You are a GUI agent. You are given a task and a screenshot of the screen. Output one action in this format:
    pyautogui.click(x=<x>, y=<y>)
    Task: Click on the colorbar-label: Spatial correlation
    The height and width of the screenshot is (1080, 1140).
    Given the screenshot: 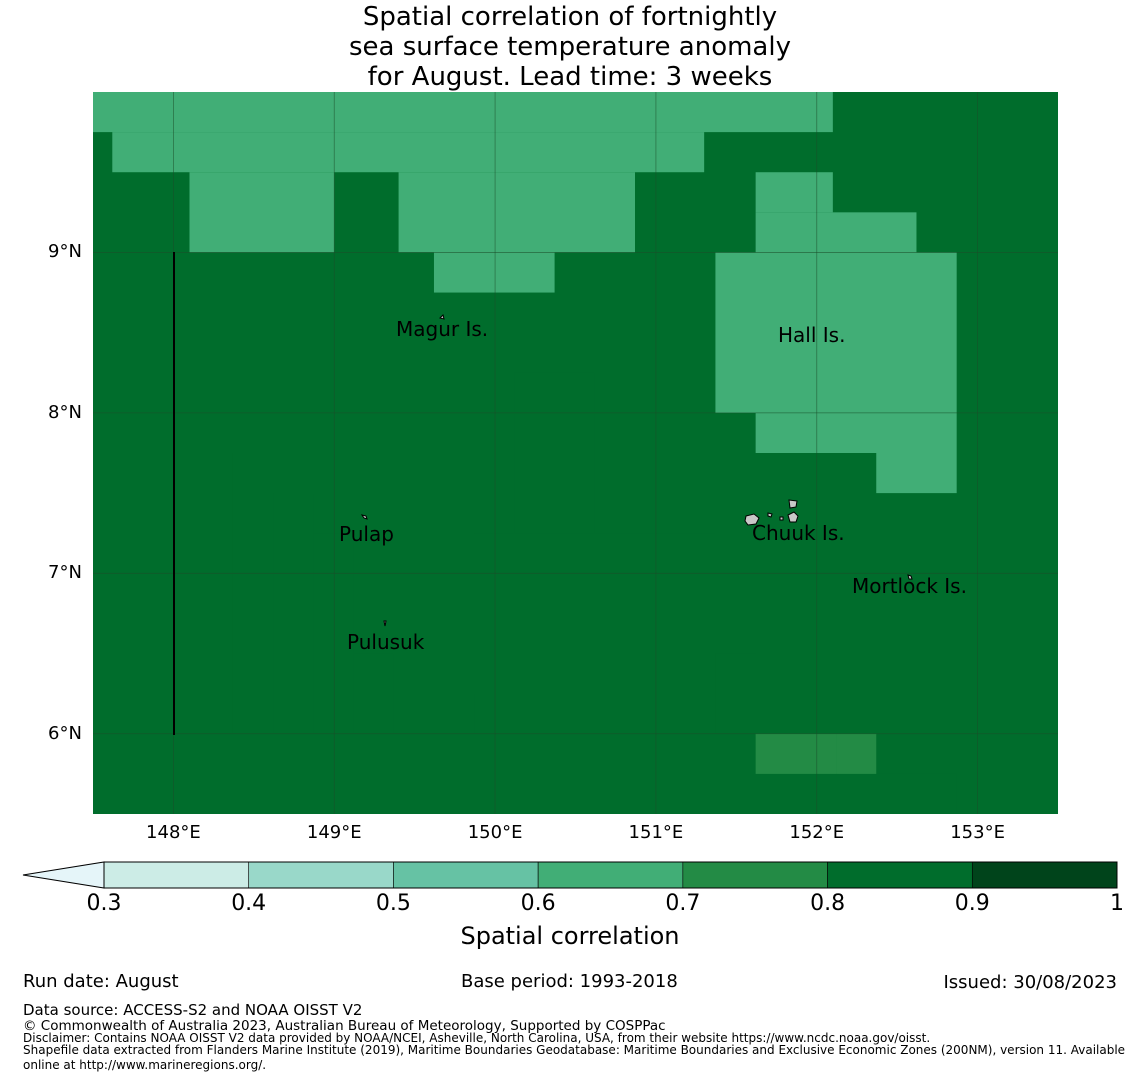 What is the action you would take?
    pyautogui.click(x=570, y=936)
    